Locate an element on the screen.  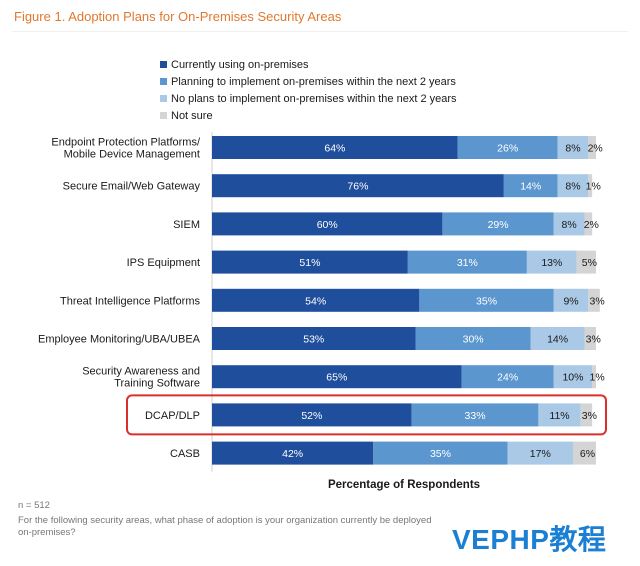
data-label: 60% is located at coordinates (327, 225).